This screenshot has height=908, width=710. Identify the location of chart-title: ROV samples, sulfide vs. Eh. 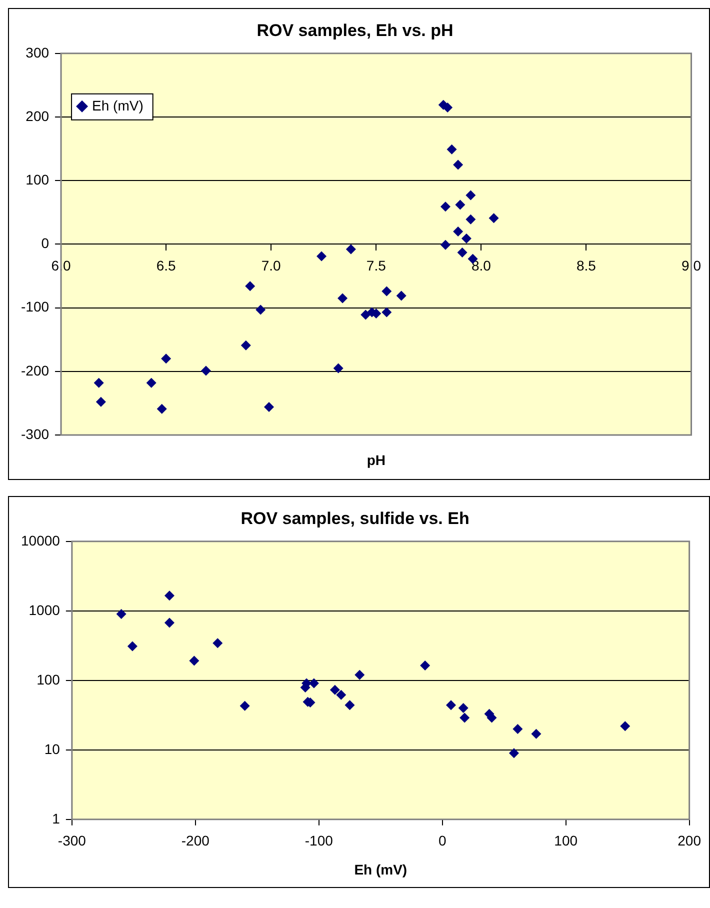
(355, 518).